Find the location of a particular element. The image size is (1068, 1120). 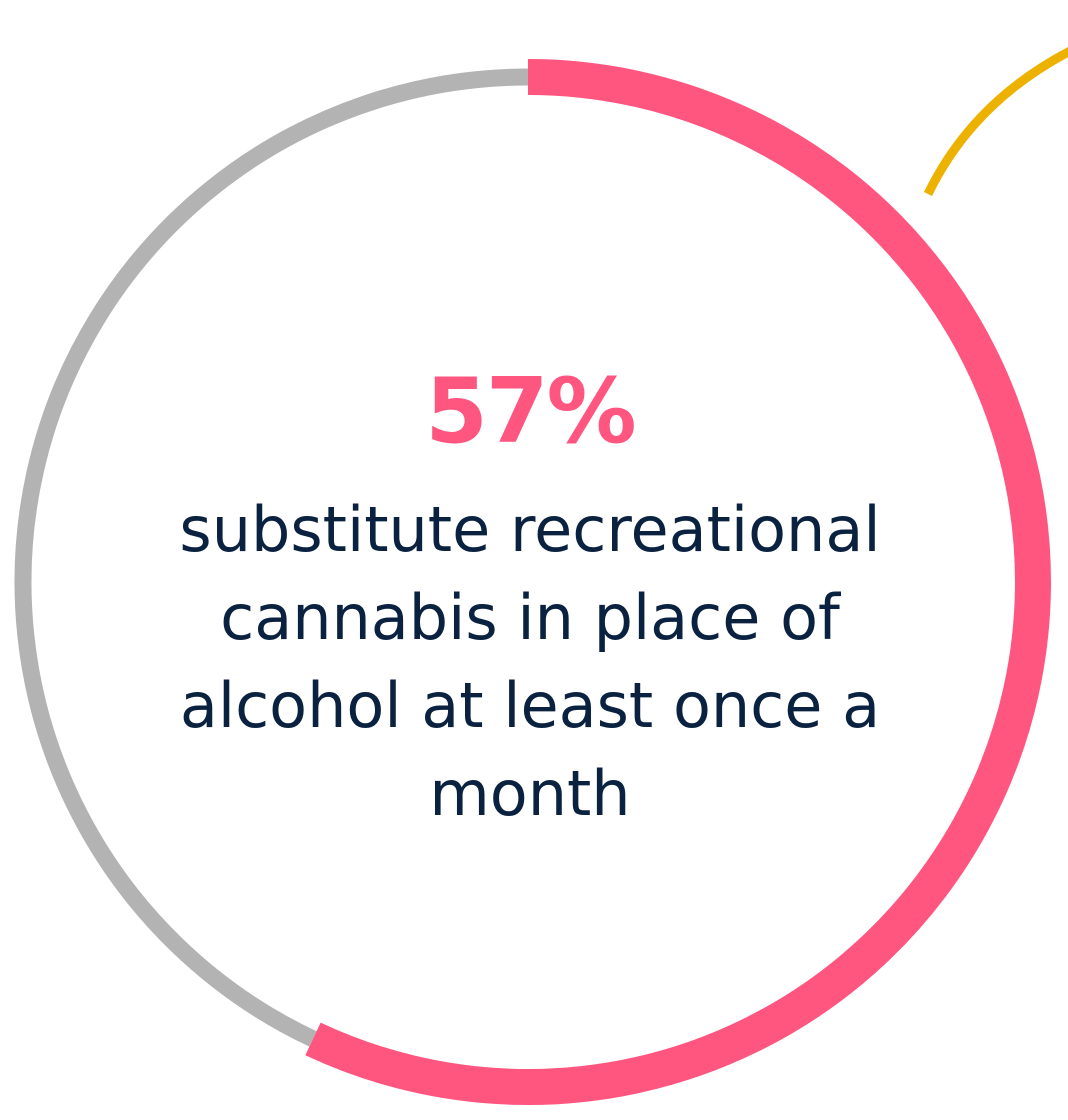

accent-ring-arc is located at coordinates (995, 121).